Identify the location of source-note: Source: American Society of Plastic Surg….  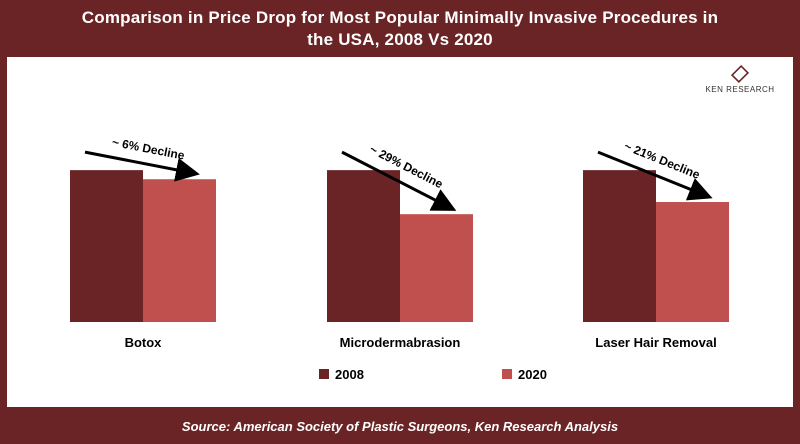
(400, 426).